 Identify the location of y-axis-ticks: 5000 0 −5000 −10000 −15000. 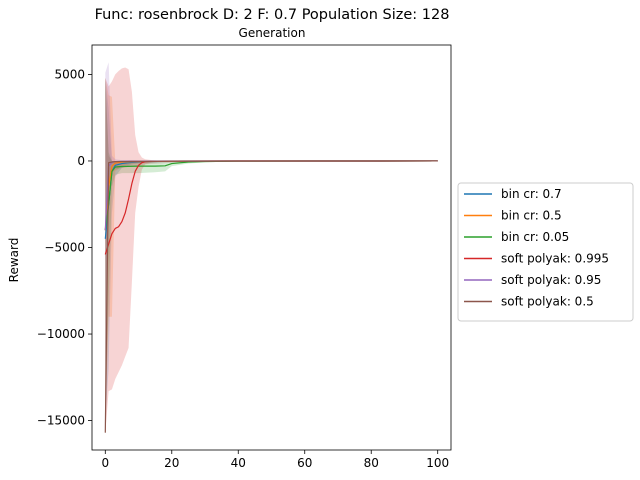
(64, 247).